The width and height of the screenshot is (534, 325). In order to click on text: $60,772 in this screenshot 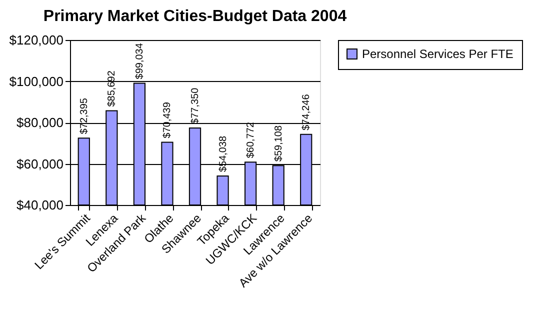, I will do `click(251, 140)`.